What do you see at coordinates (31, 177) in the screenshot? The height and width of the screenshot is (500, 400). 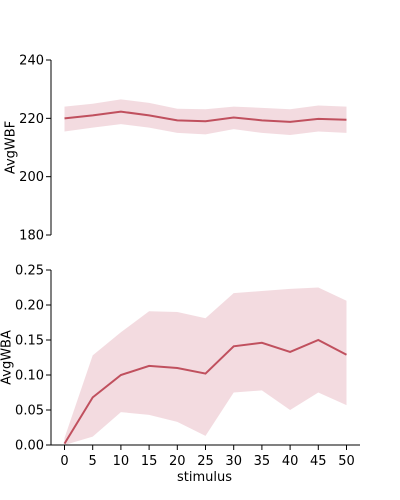 I see `y-tick-label: 200` at bounding box center [31, 177].